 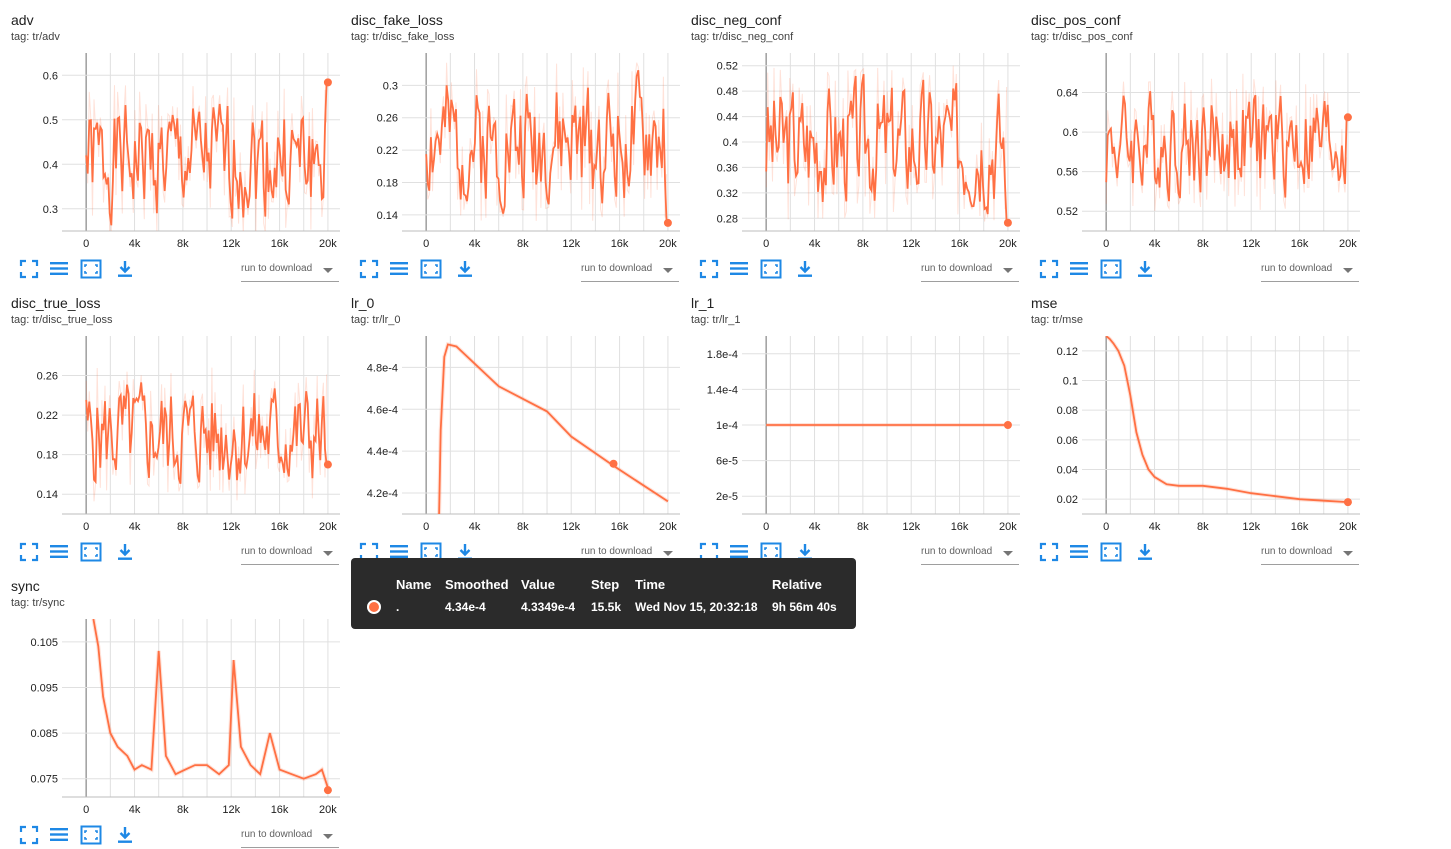 What do you see at coordinates (170, 695) in the screenshot?
I see `line-chart: 0.075 0.085 0.095 0.105 0 4k 8k 12k 16k 20k` at bounding box center [170, 695].